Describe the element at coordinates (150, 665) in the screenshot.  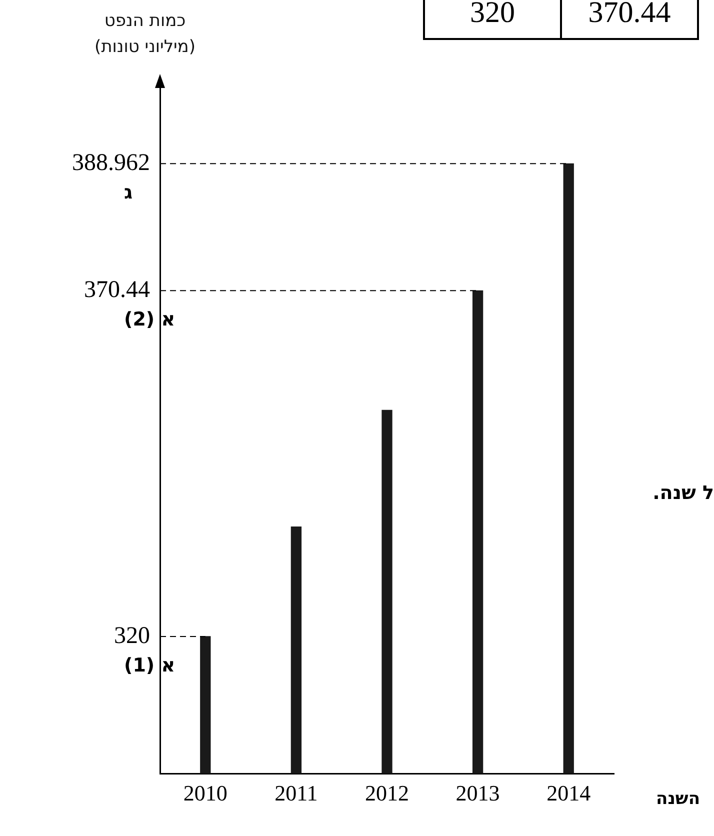
I see `ref-line-label: א (1)` at that location.